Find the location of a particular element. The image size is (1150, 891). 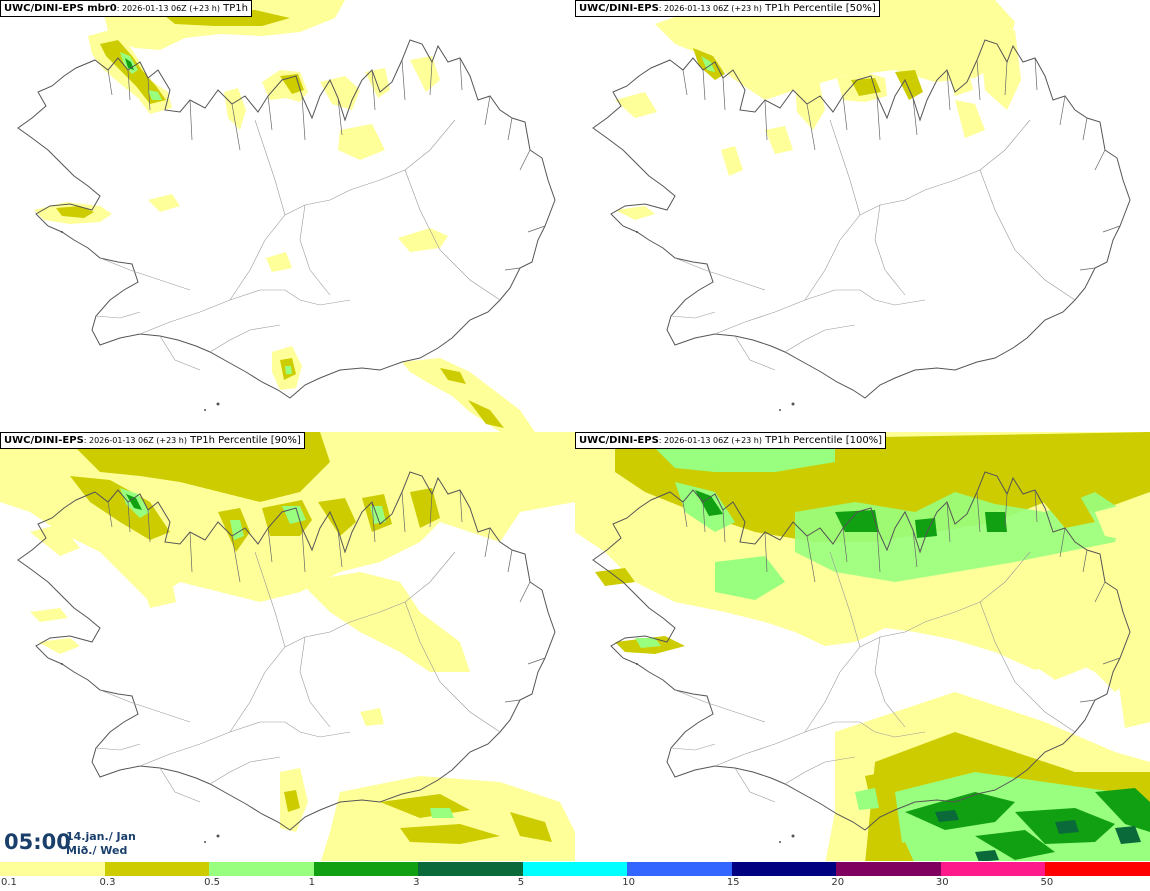

valid-date-line: 14.jan./ Jan is located at coordinates (101, 836).